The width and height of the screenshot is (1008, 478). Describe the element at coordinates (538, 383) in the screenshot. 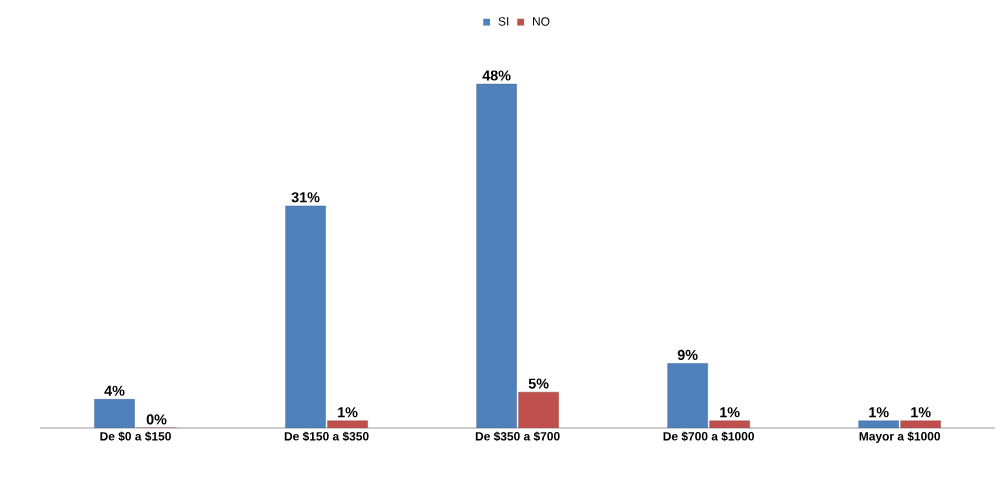

I see `data-label: 5%` at that location.